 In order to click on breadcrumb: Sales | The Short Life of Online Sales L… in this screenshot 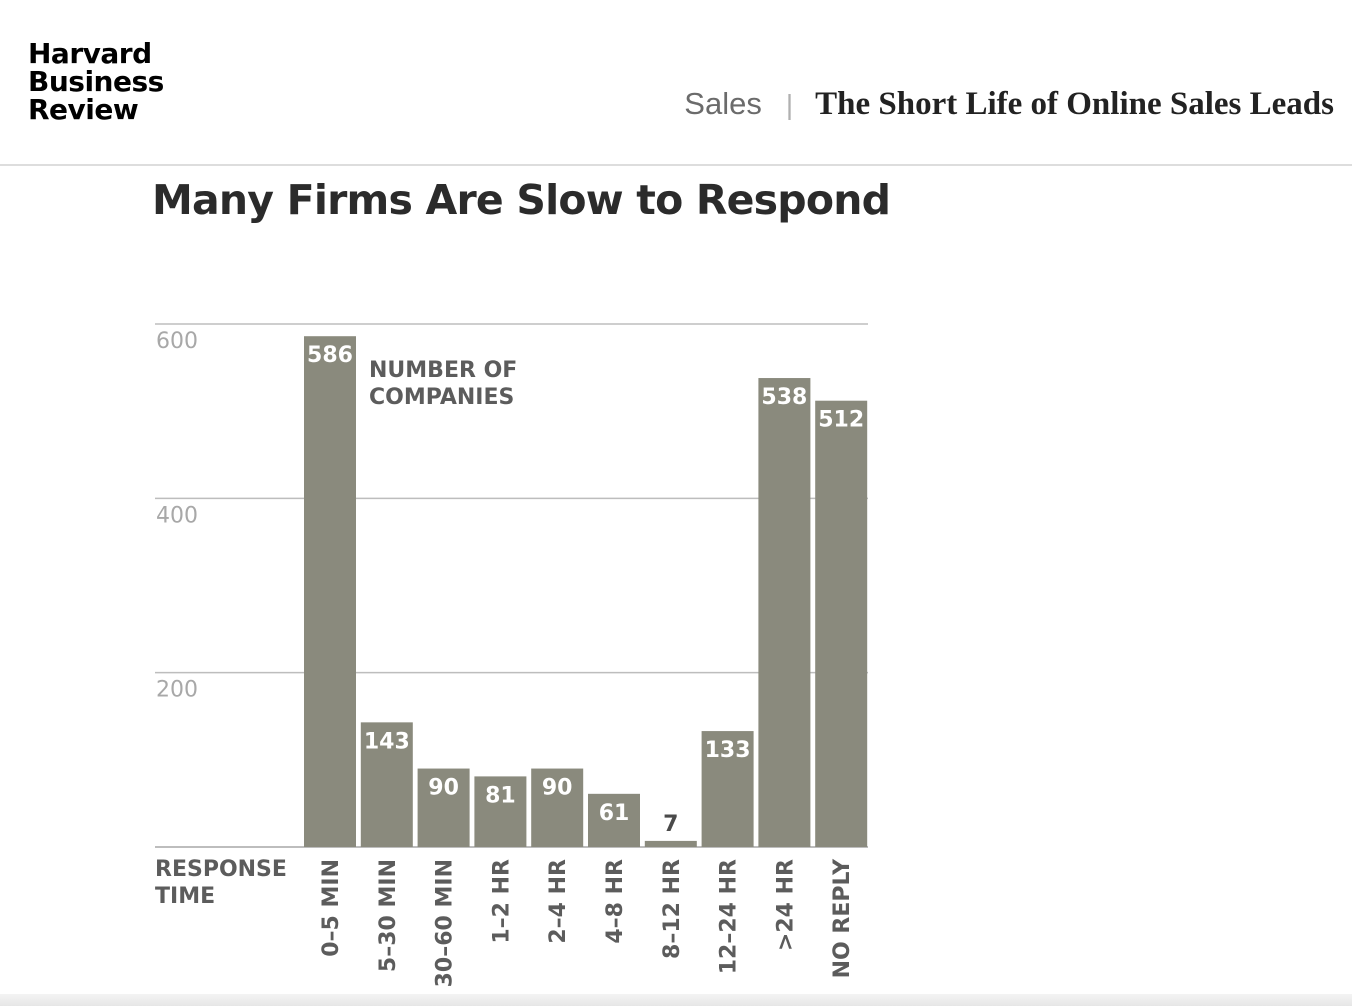, I will do `click(1009, 104)`.